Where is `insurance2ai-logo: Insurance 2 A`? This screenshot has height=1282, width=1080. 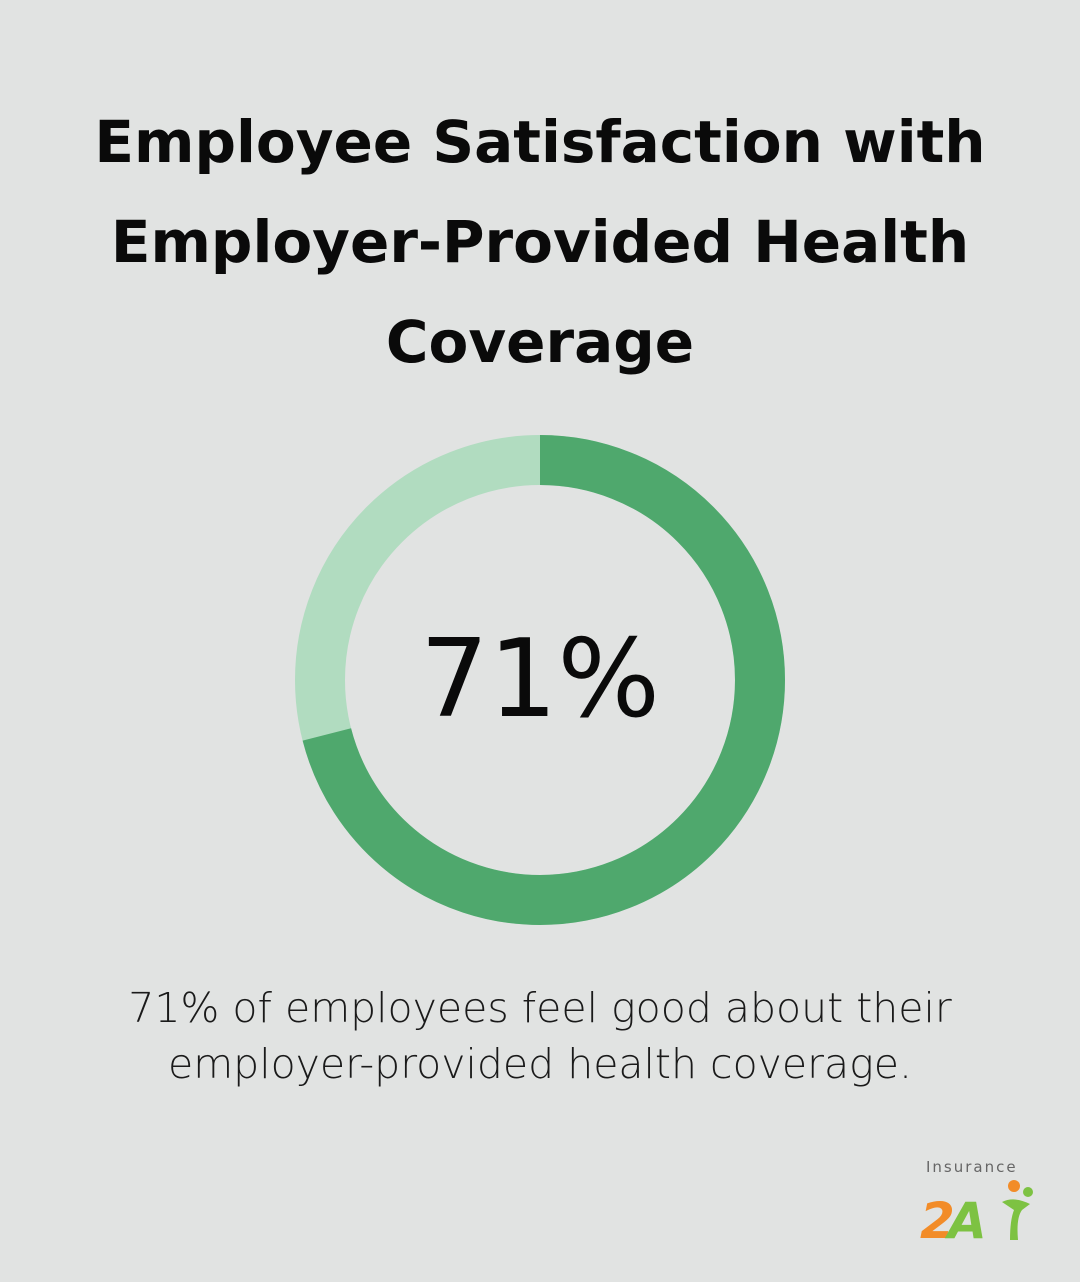 insurance2ai-logo: Insurance 2 A is located at coordinates (983, 1203).